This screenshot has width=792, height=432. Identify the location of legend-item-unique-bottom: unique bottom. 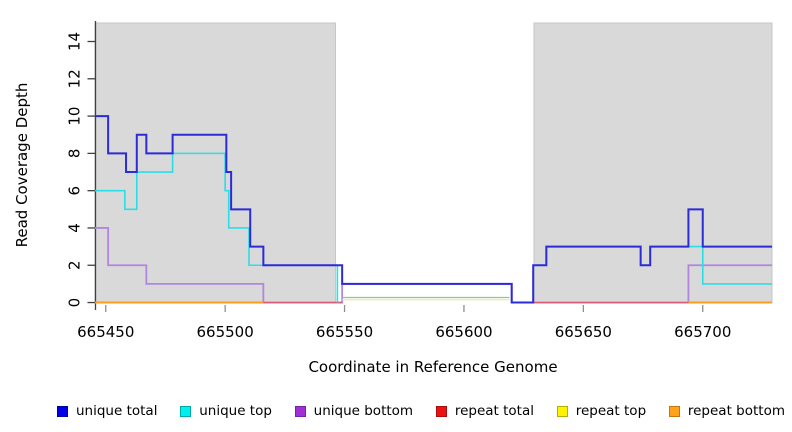
(354, 411).